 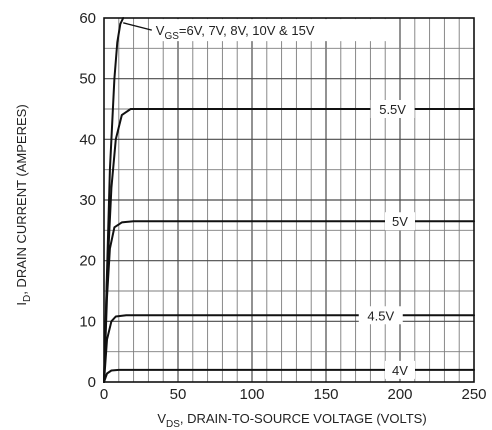 What do you see at coordinates (251, 394) in the screenshot?
I see `x-tick-label: 100` at bounding box center [251, 394].